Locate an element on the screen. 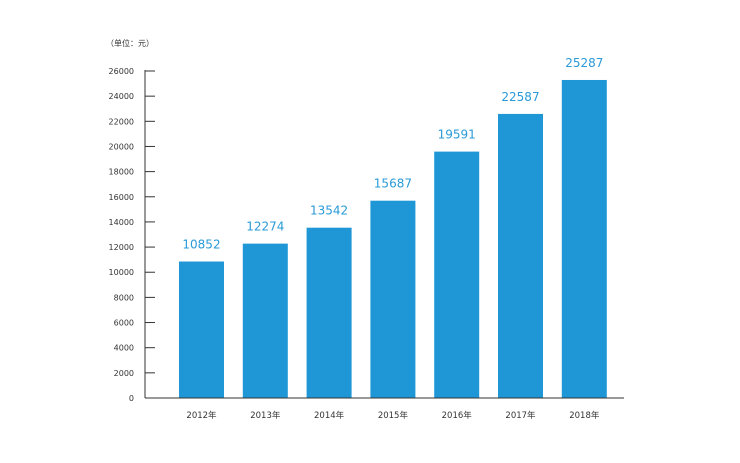 This screenshot has height=463, width=740. x-tick-label: 2012年 is located at coordinates (201, 415).